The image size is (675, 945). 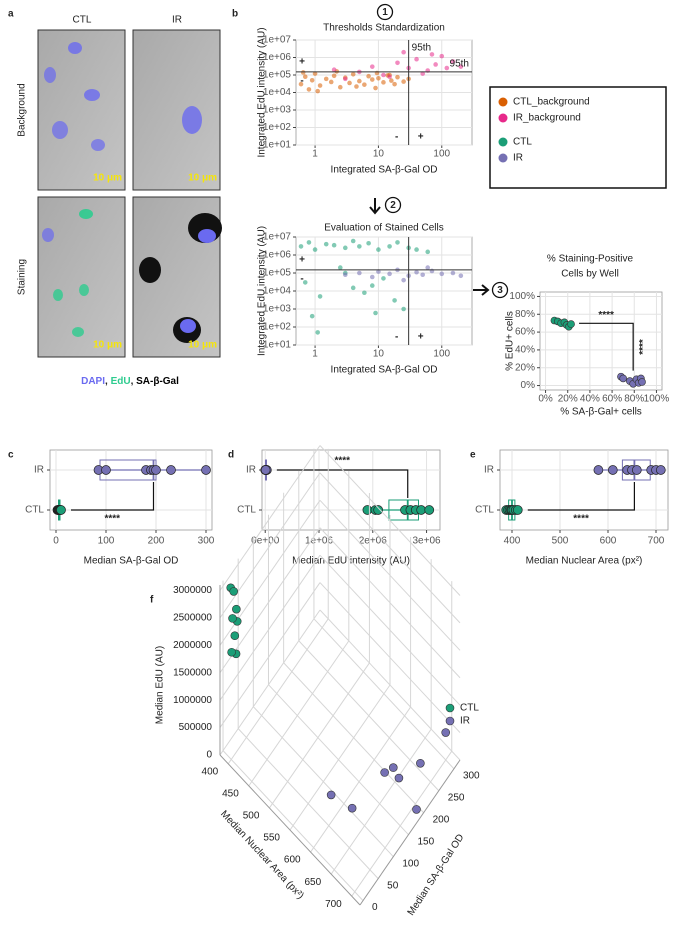 I want to click on x-axis-label: Integrated SA-β-Gal OD, so click(x=384, y=370).